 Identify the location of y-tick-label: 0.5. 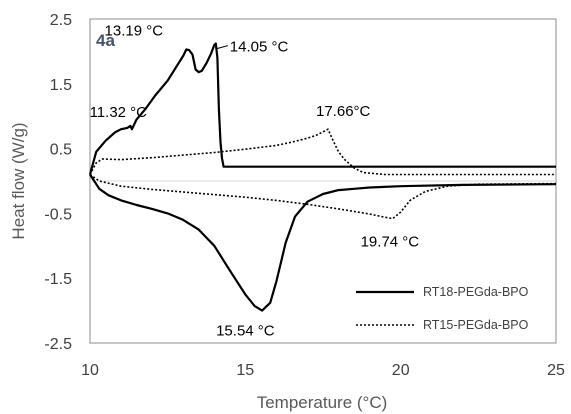
(61, 150).